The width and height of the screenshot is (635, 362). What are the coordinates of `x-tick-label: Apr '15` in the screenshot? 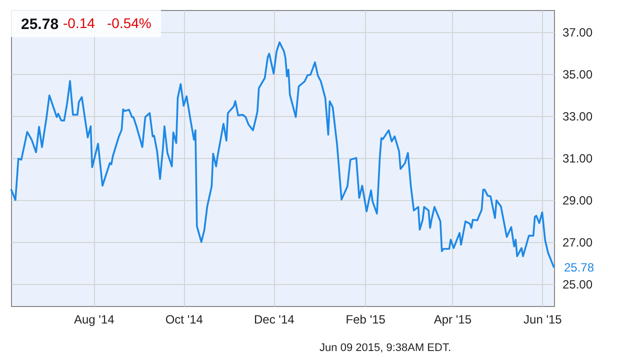 It's located at (453, 319).